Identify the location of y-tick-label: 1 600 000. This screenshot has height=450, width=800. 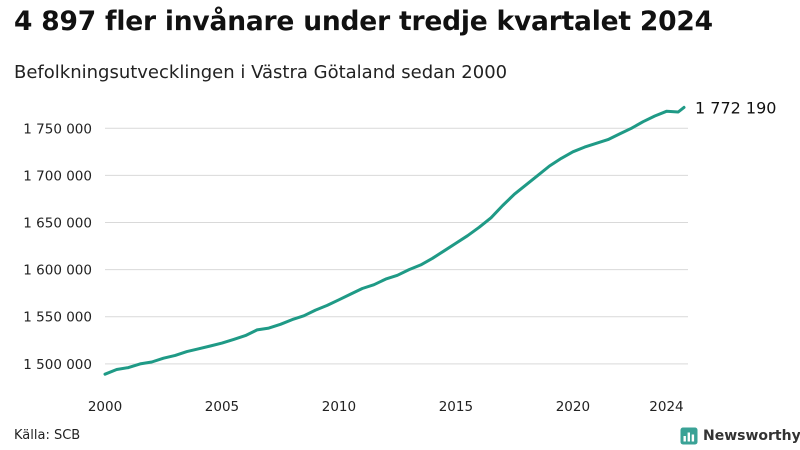
(57, 271).